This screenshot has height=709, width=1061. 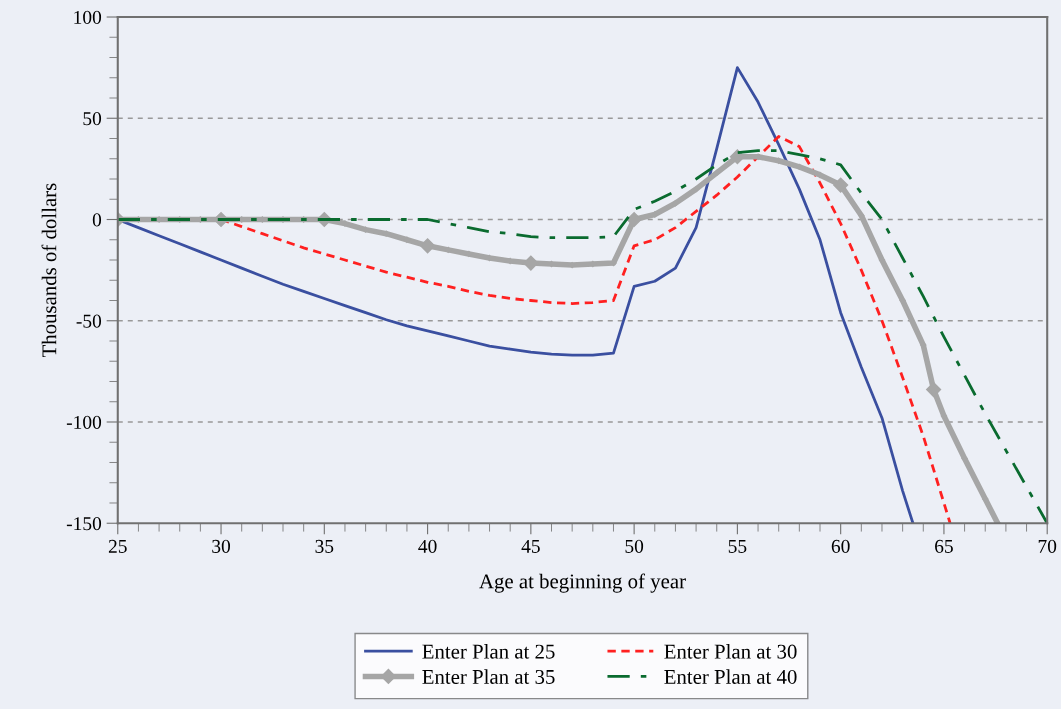 What do you see at coordinates (221, 546) in the screenshot?
I see `x-tick-label: 30` at bounding box center [221, 546].